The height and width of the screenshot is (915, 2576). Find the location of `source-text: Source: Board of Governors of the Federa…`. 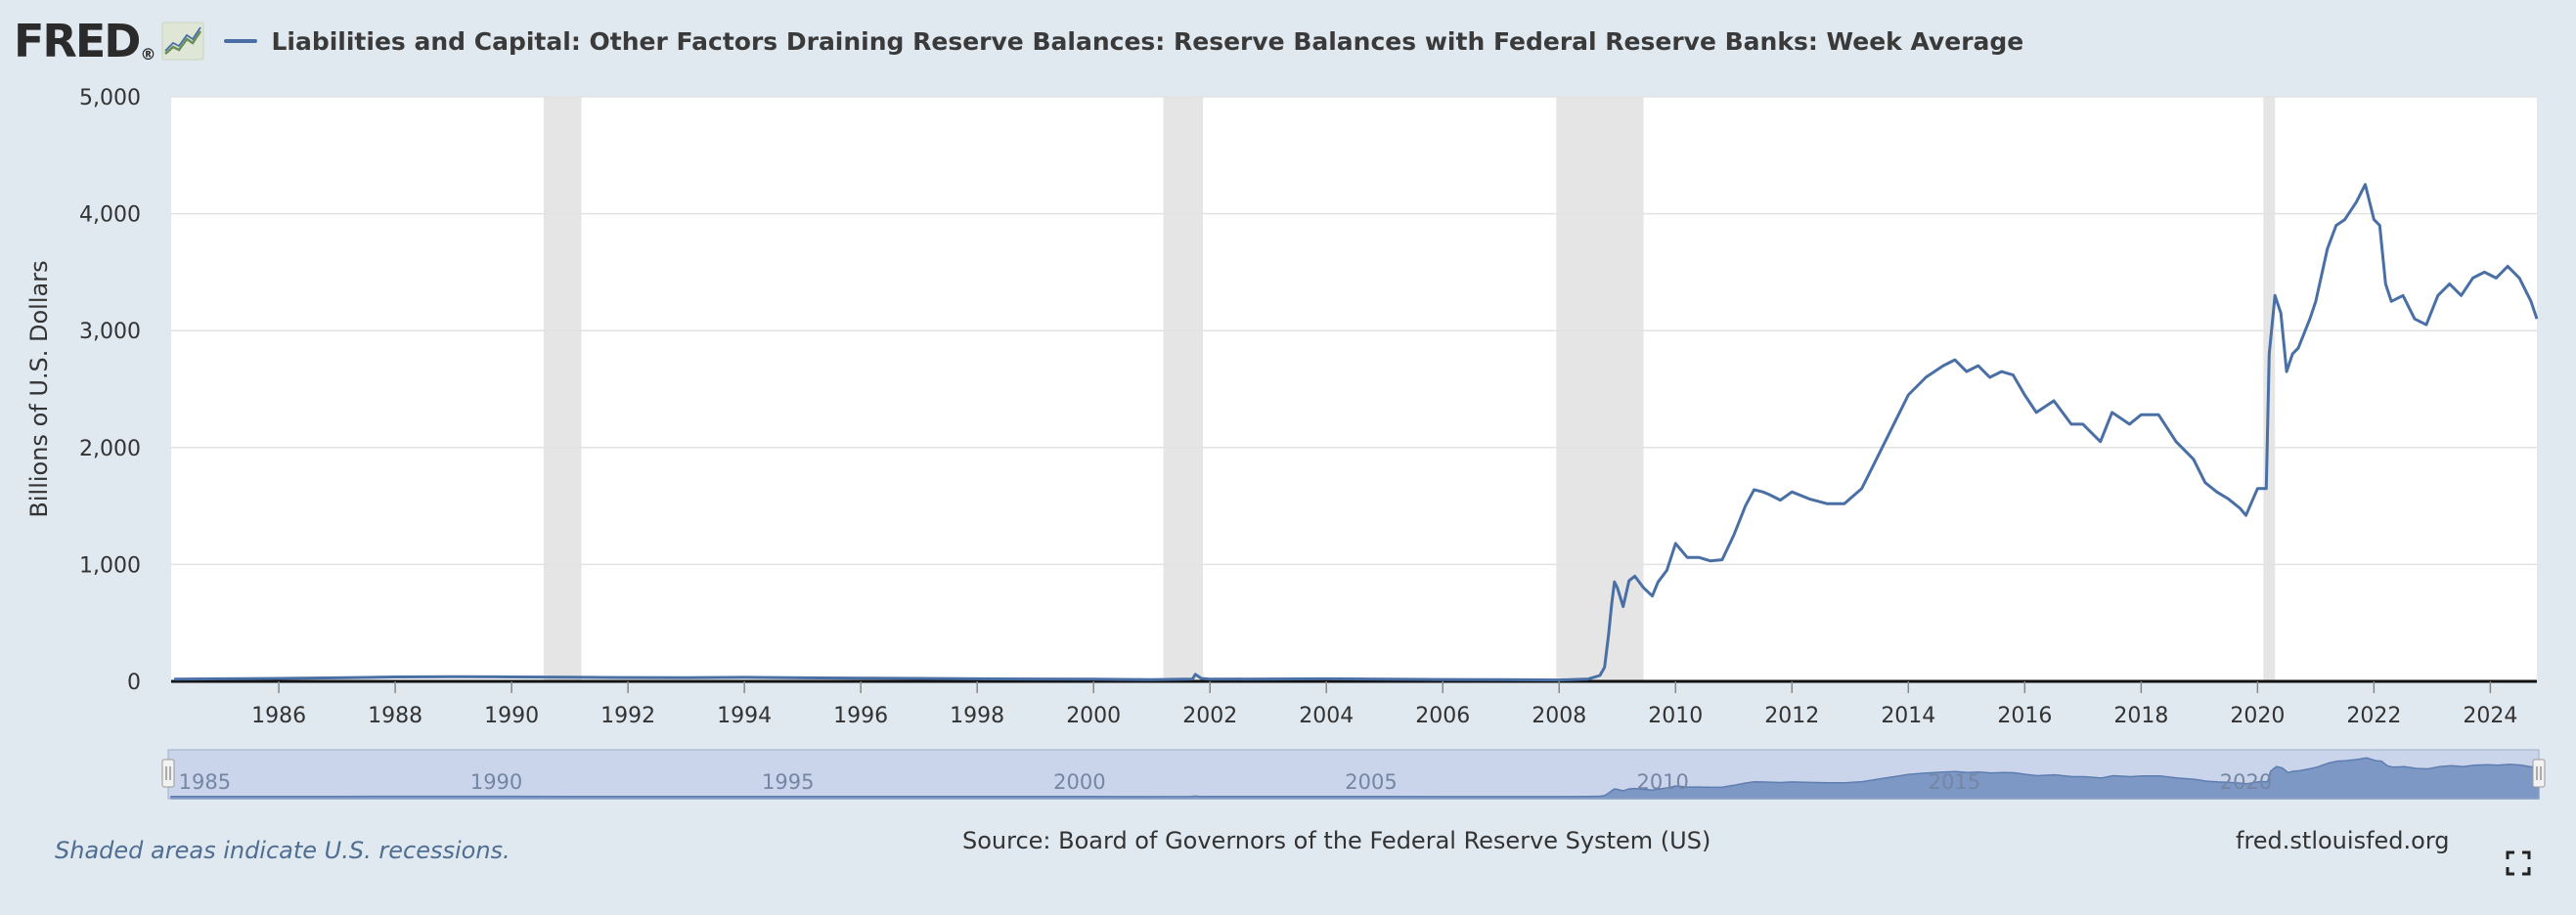

source-text: Source: Board of Governors of the Federa… is located at coordinates (1337, 840).